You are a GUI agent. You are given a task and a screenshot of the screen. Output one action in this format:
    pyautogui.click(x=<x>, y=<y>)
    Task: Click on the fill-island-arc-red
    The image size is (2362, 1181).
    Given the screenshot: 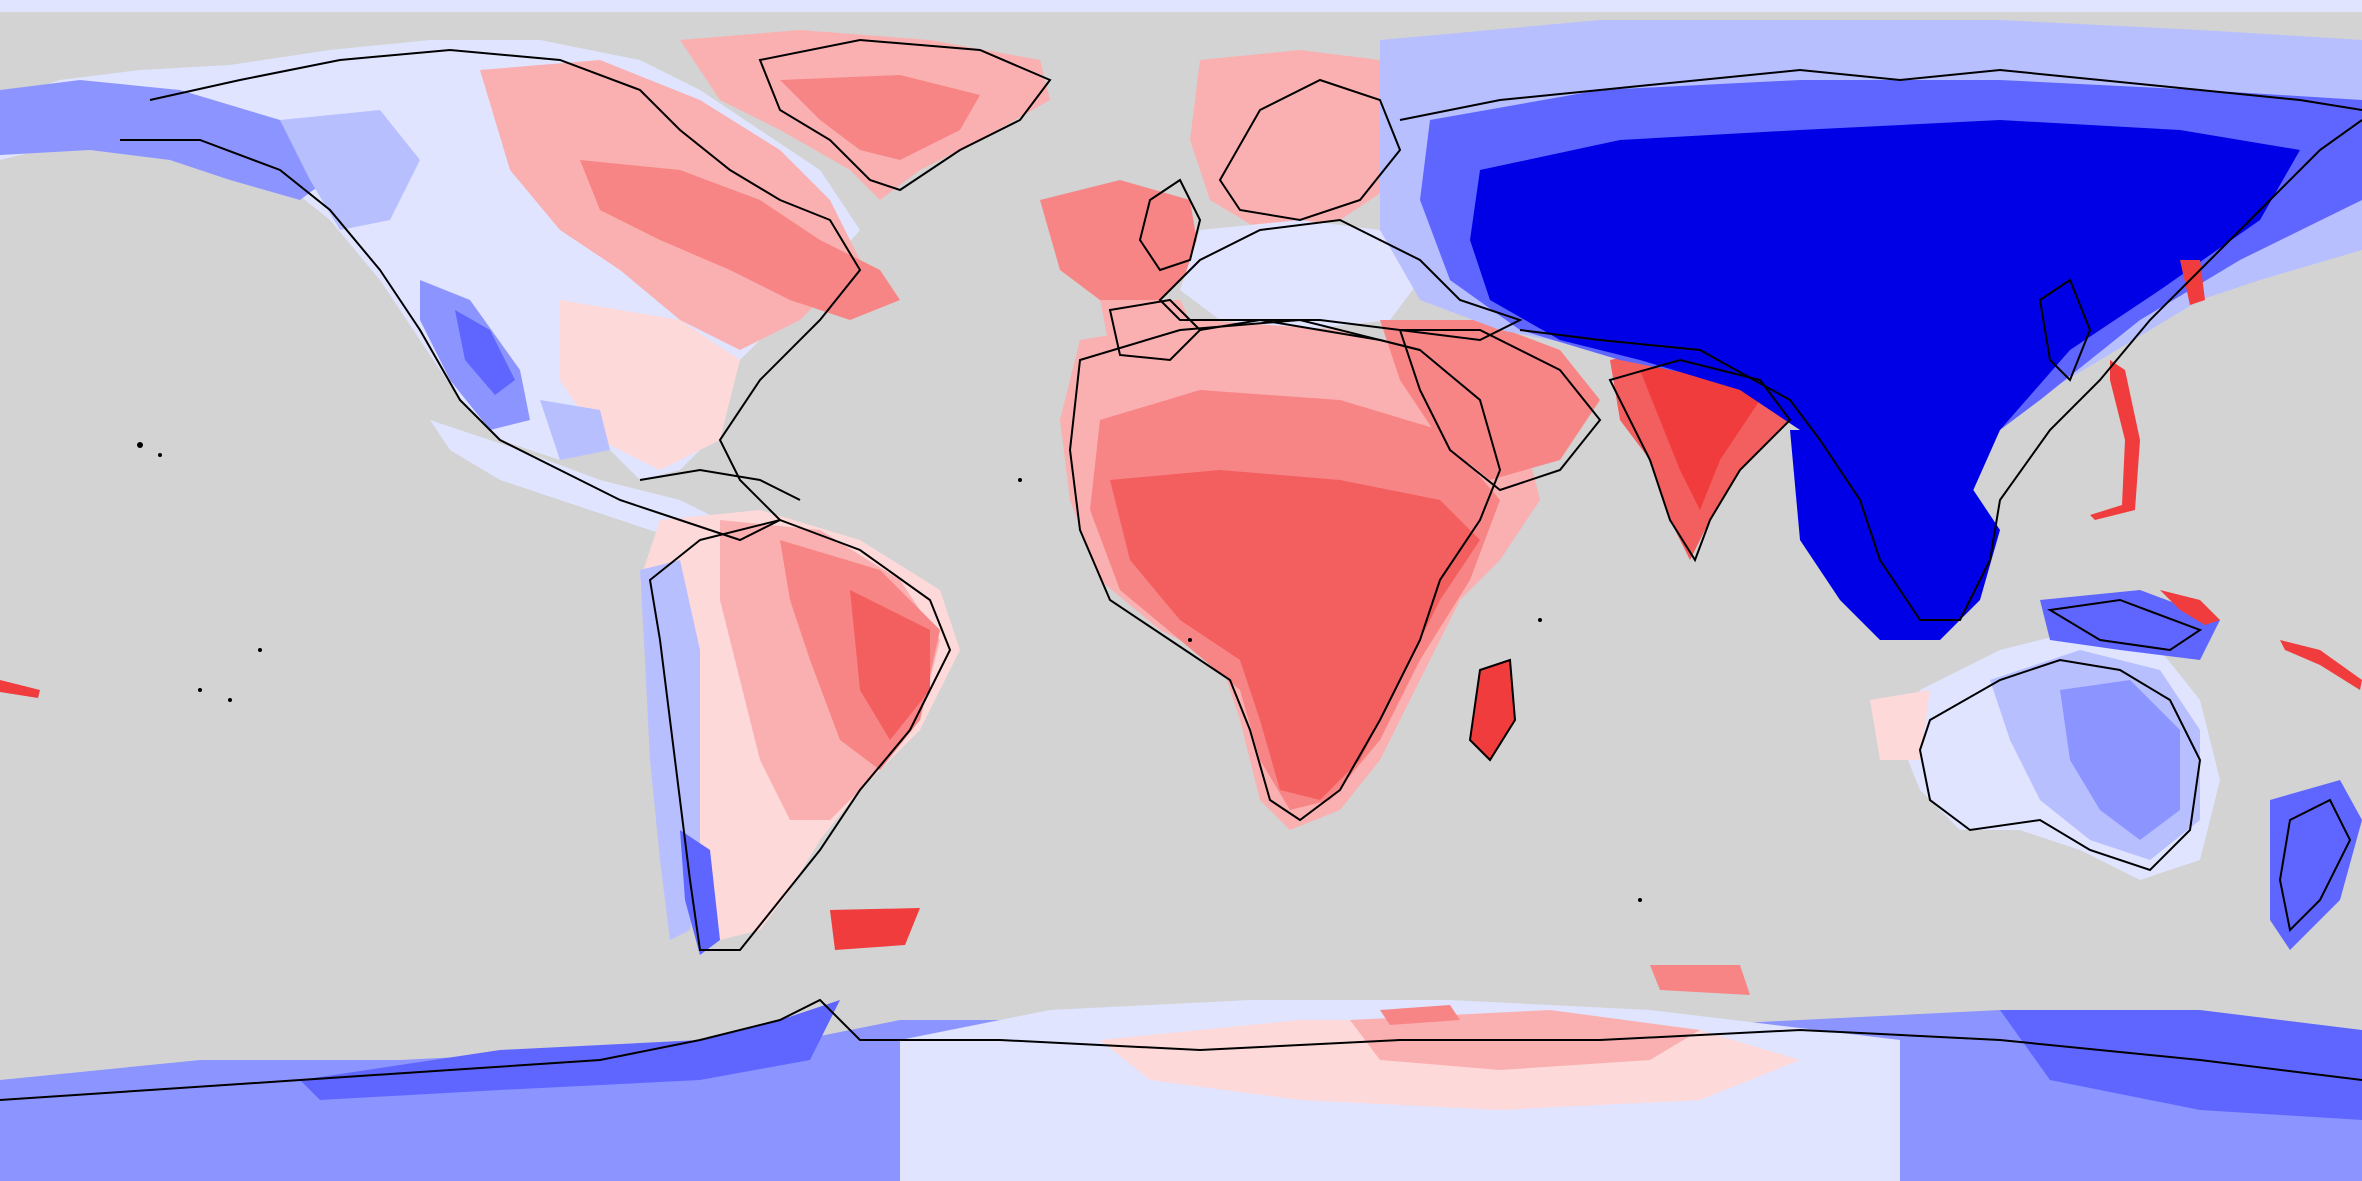 What is the action you would take?
    pyautogui.click(x=2115, y=440)
    